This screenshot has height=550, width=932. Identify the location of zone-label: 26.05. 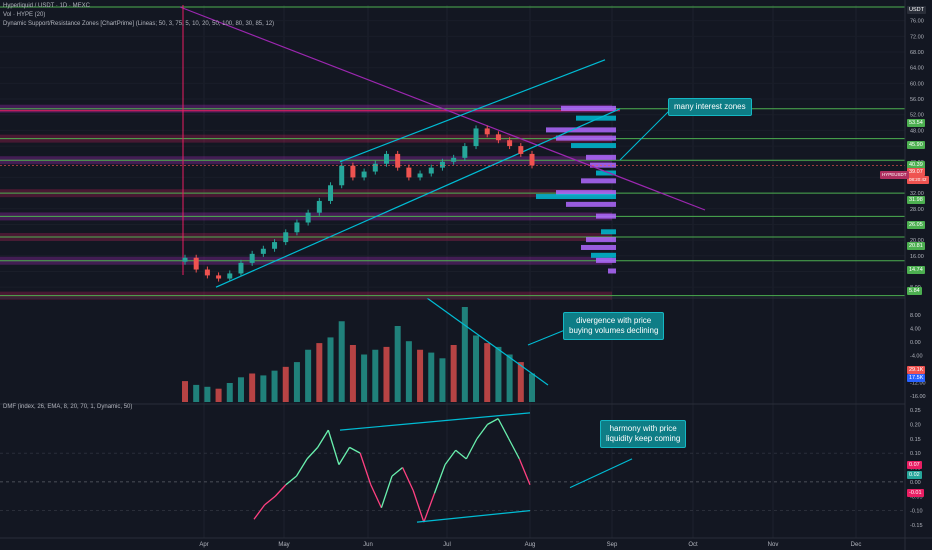
(916, 225).